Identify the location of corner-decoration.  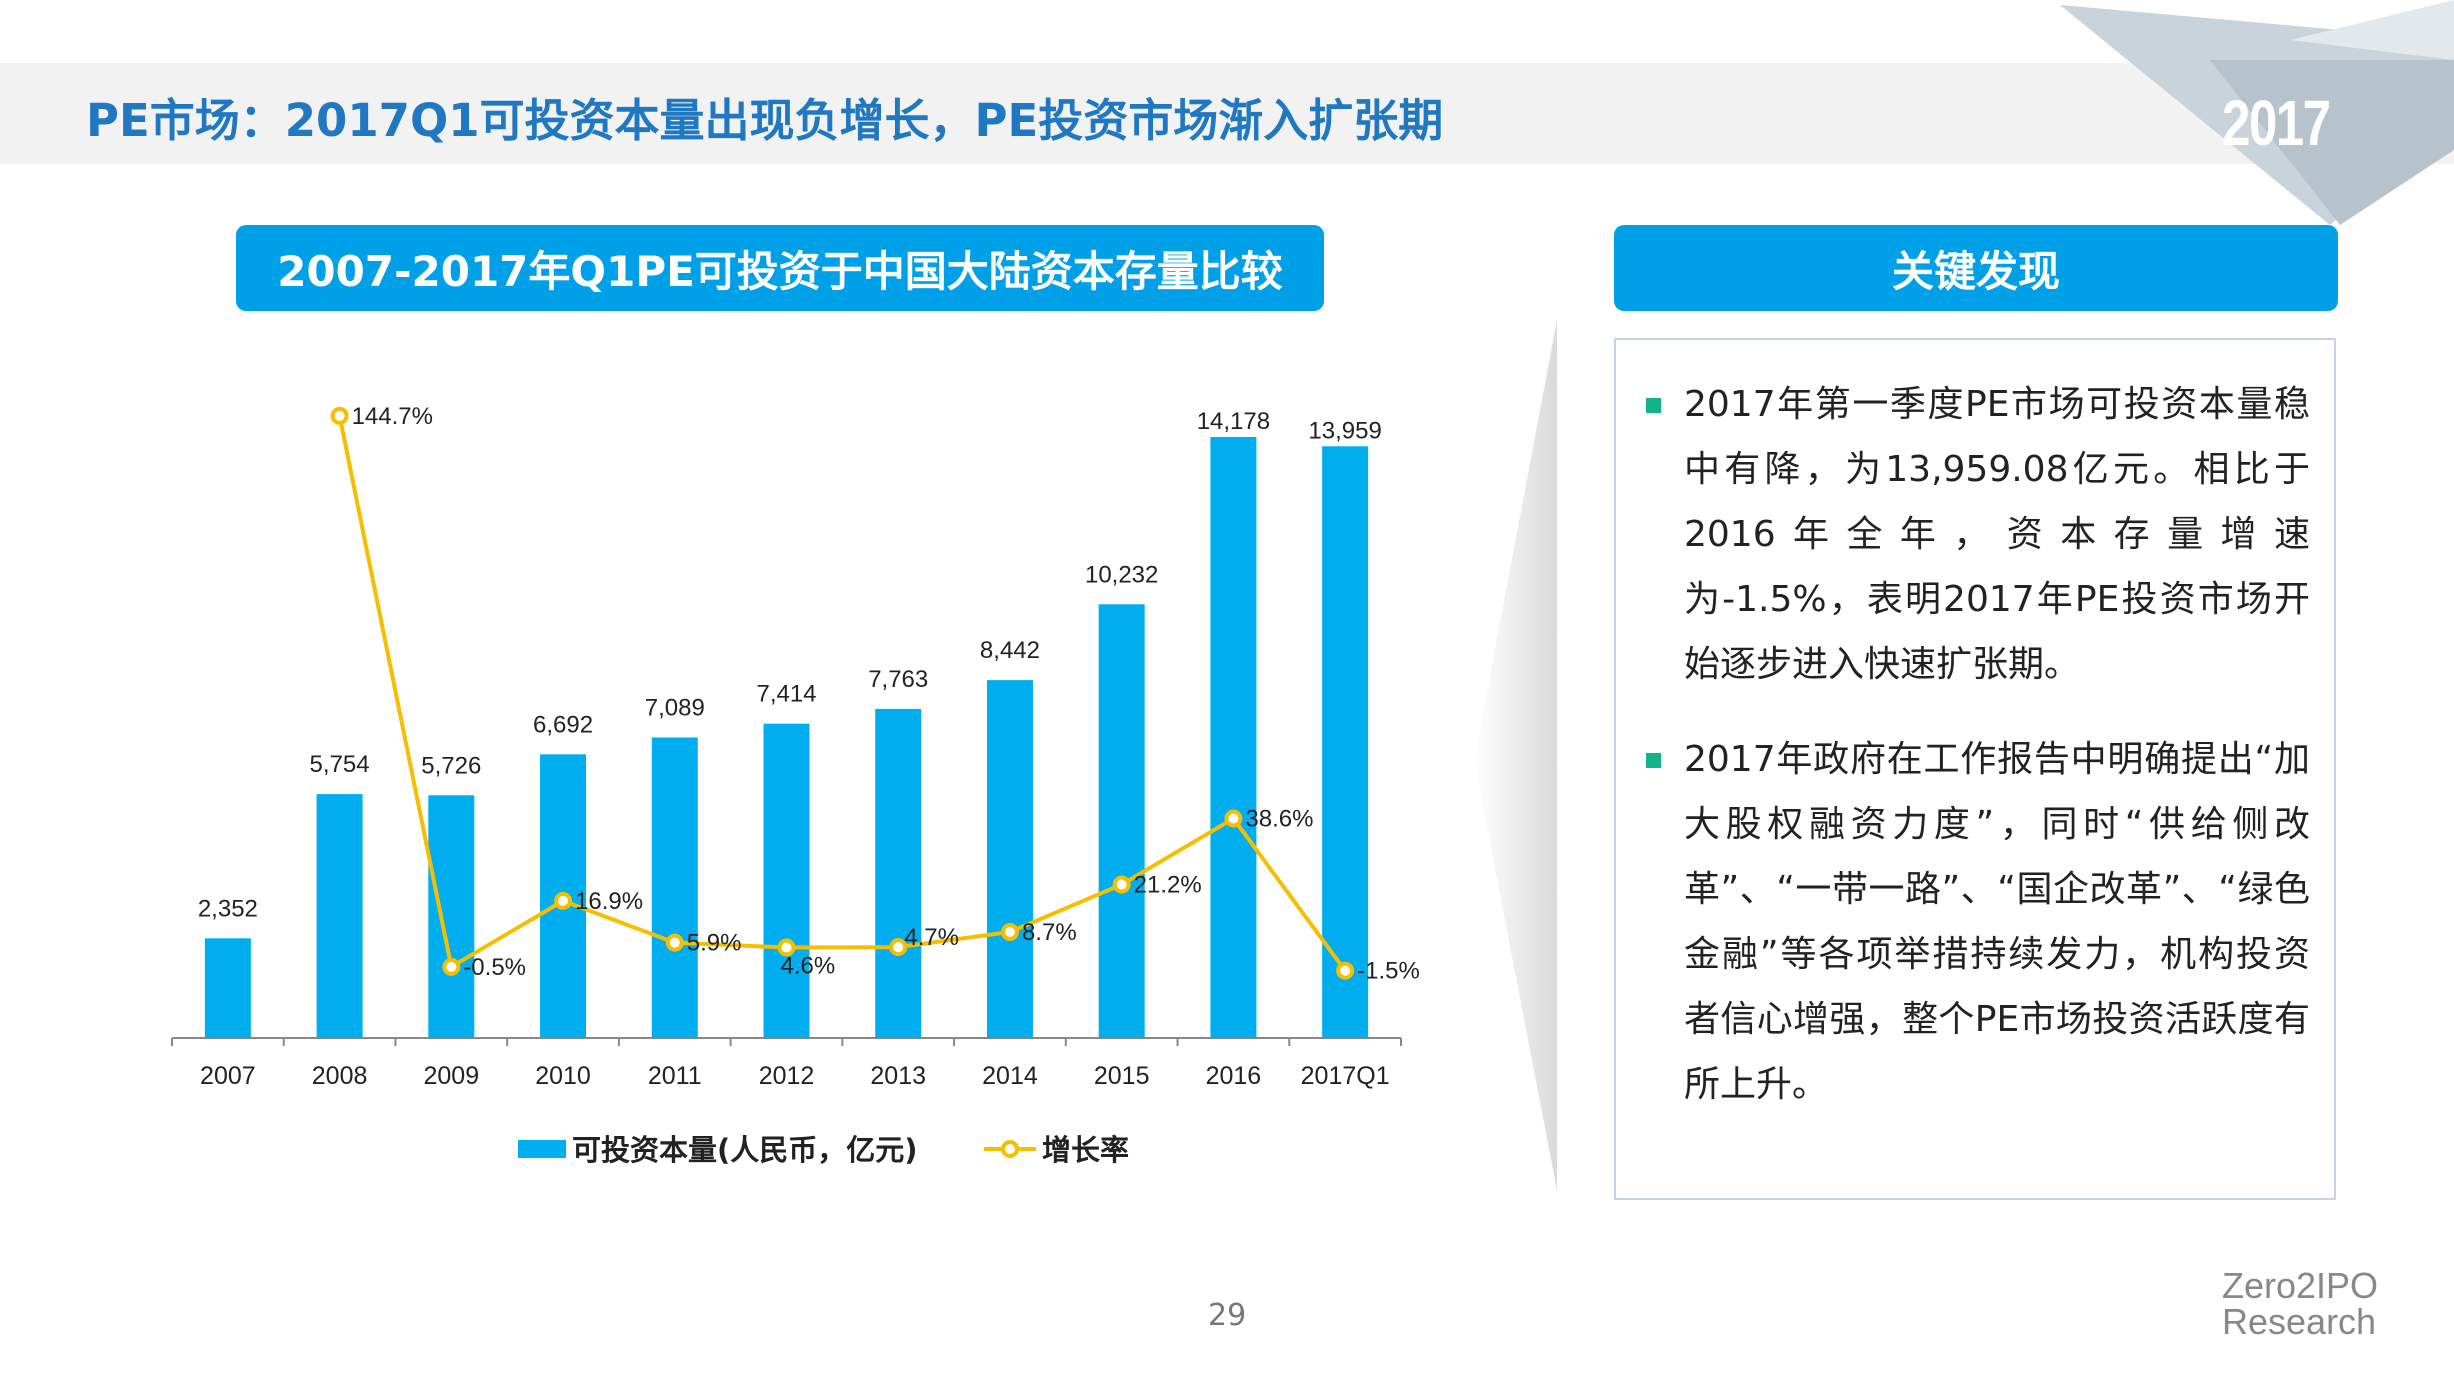
(2257, 112).